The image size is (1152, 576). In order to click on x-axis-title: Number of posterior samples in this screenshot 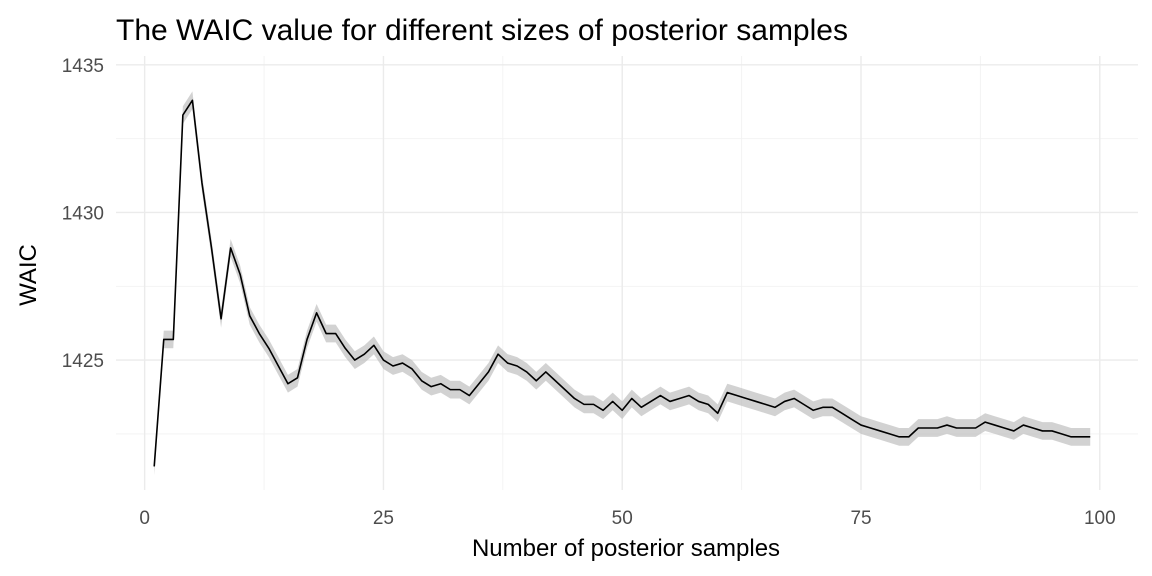, I will do `click(626, 548)`.